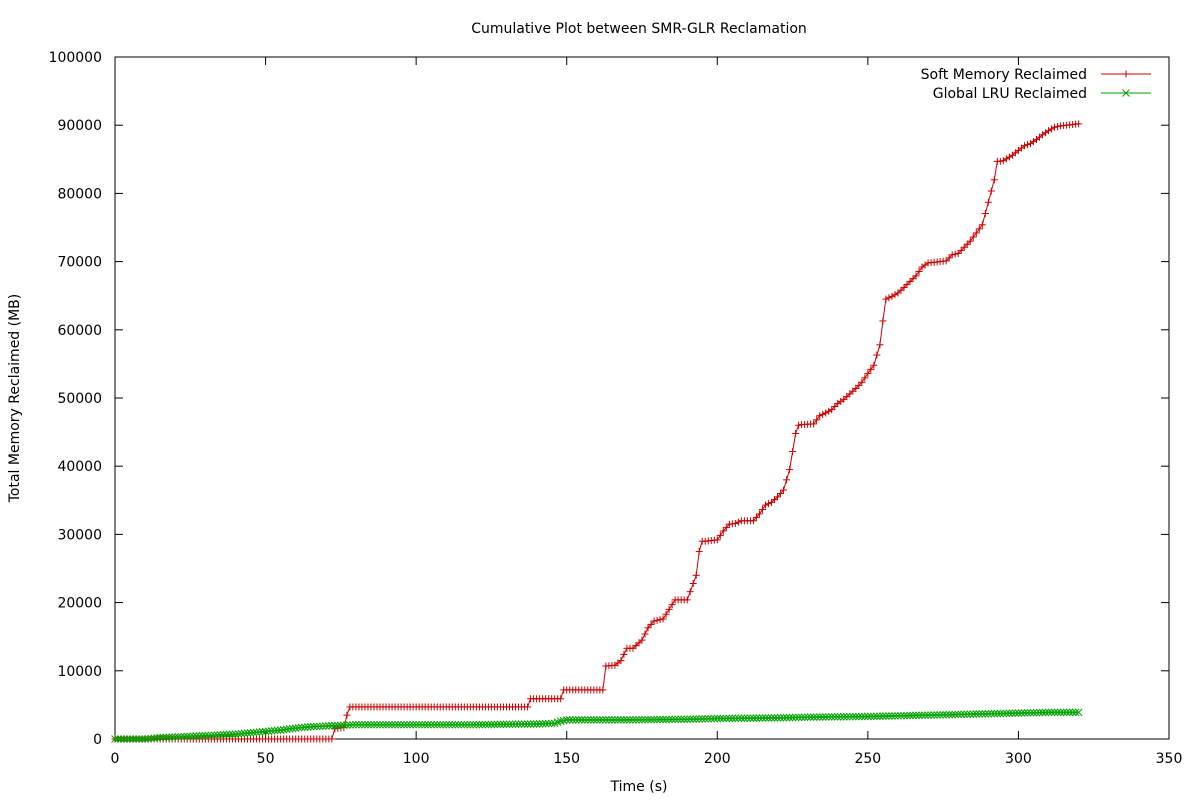 This screenshot has height=800, width=1200. I want to click on legend-marker, so click(1126, 74).